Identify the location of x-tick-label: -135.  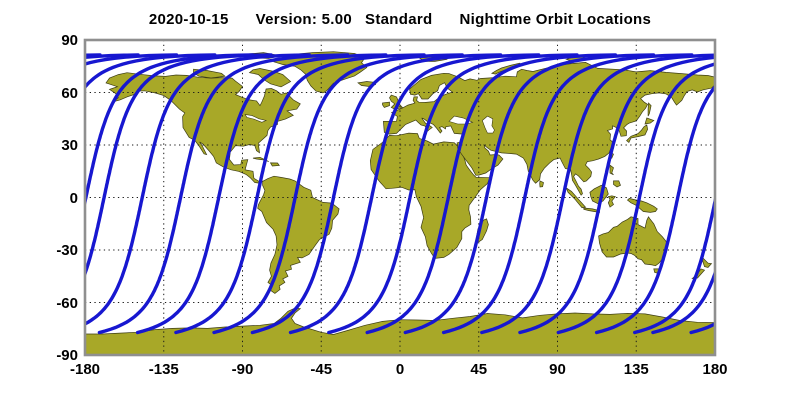
(163, 369).